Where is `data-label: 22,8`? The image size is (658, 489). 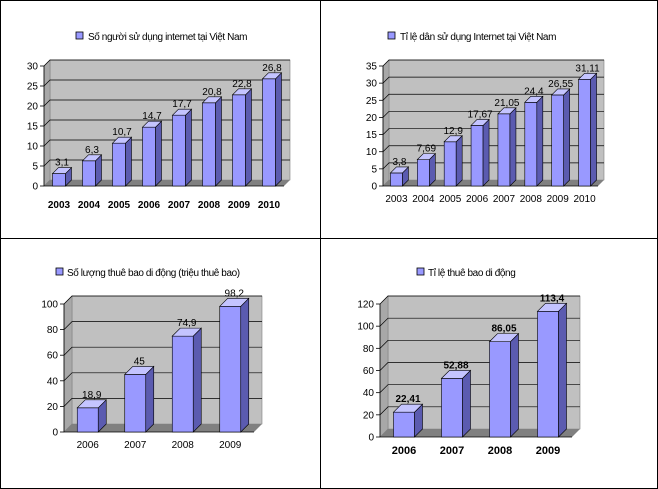
data-label: 22,8 is located at coordinates (242, 84).